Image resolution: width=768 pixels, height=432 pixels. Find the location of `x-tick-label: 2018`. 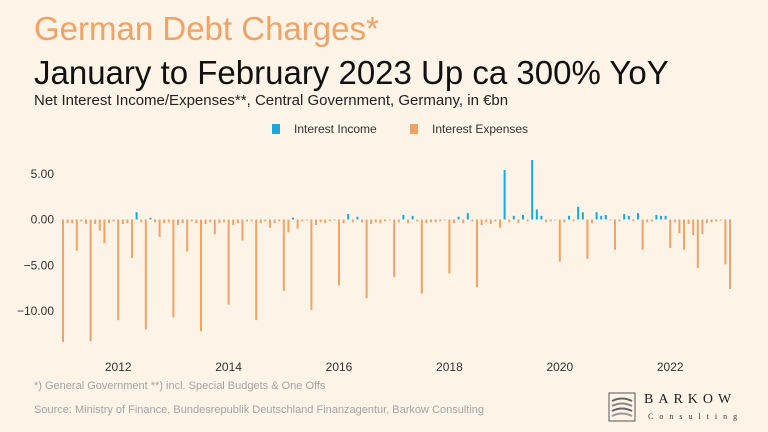

x-tick-label: 2018 is located at coordinates (449, 367).